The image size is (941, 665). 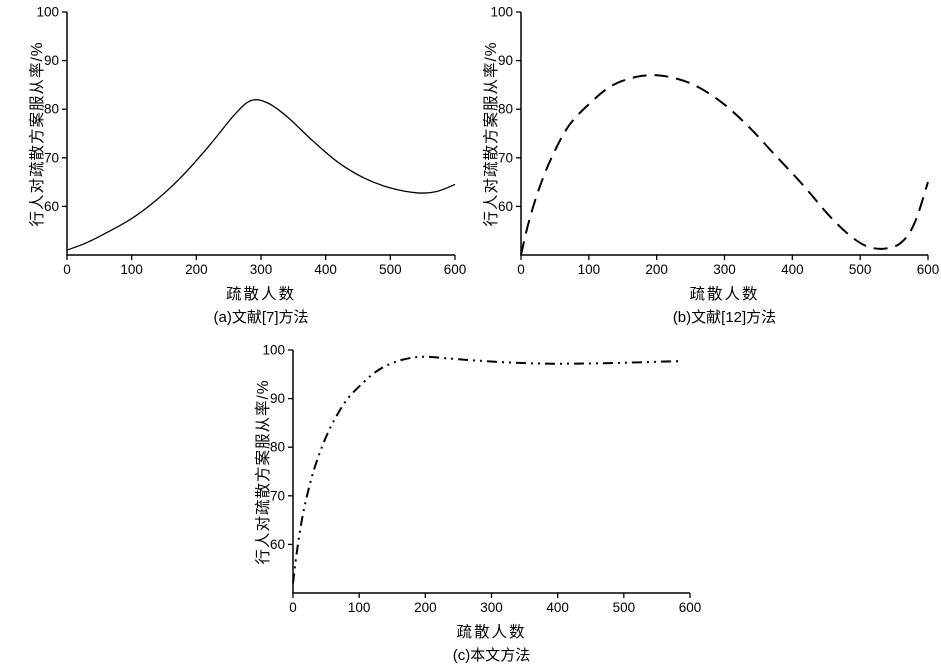 What do you see at coordinates (724, 294) in the screenshot?
I see `x-axis-label-b: 疏散人数` at bounding box center [724, 294].